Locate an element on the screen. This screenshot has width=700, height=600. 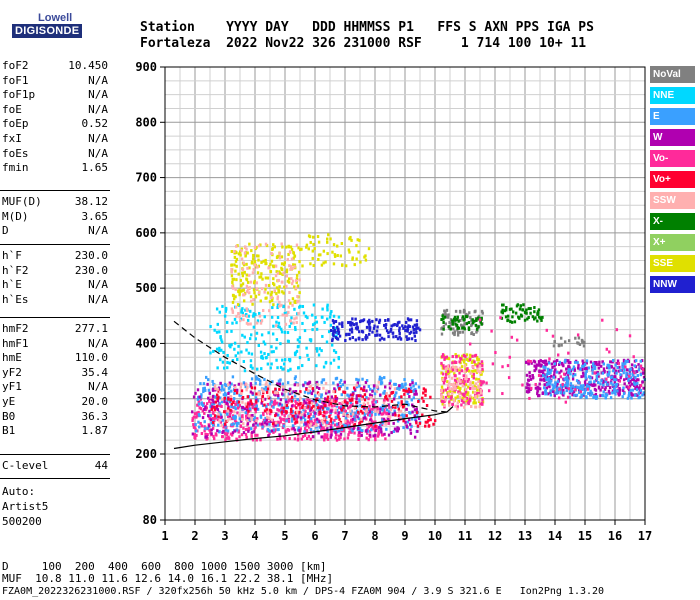
param-label: foF1 is located at coordinates (15, 80).